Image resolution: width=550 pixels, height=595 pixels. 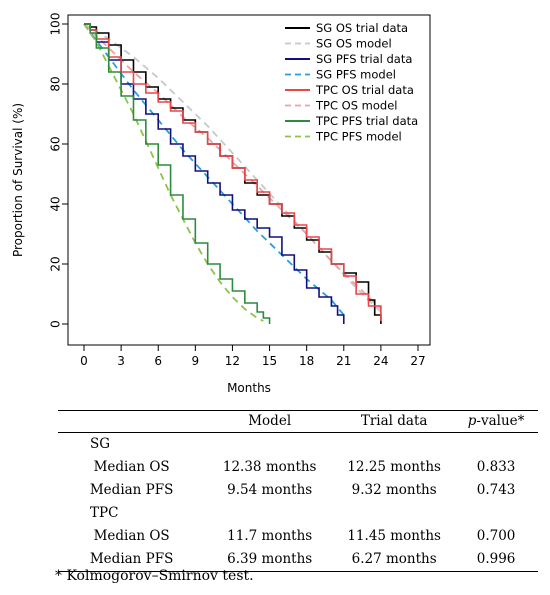 What do you see at coordinates (362, 28) in the screenshot?
I see `legend-entry: SG OS trial data` at bounding box center [362, 28].